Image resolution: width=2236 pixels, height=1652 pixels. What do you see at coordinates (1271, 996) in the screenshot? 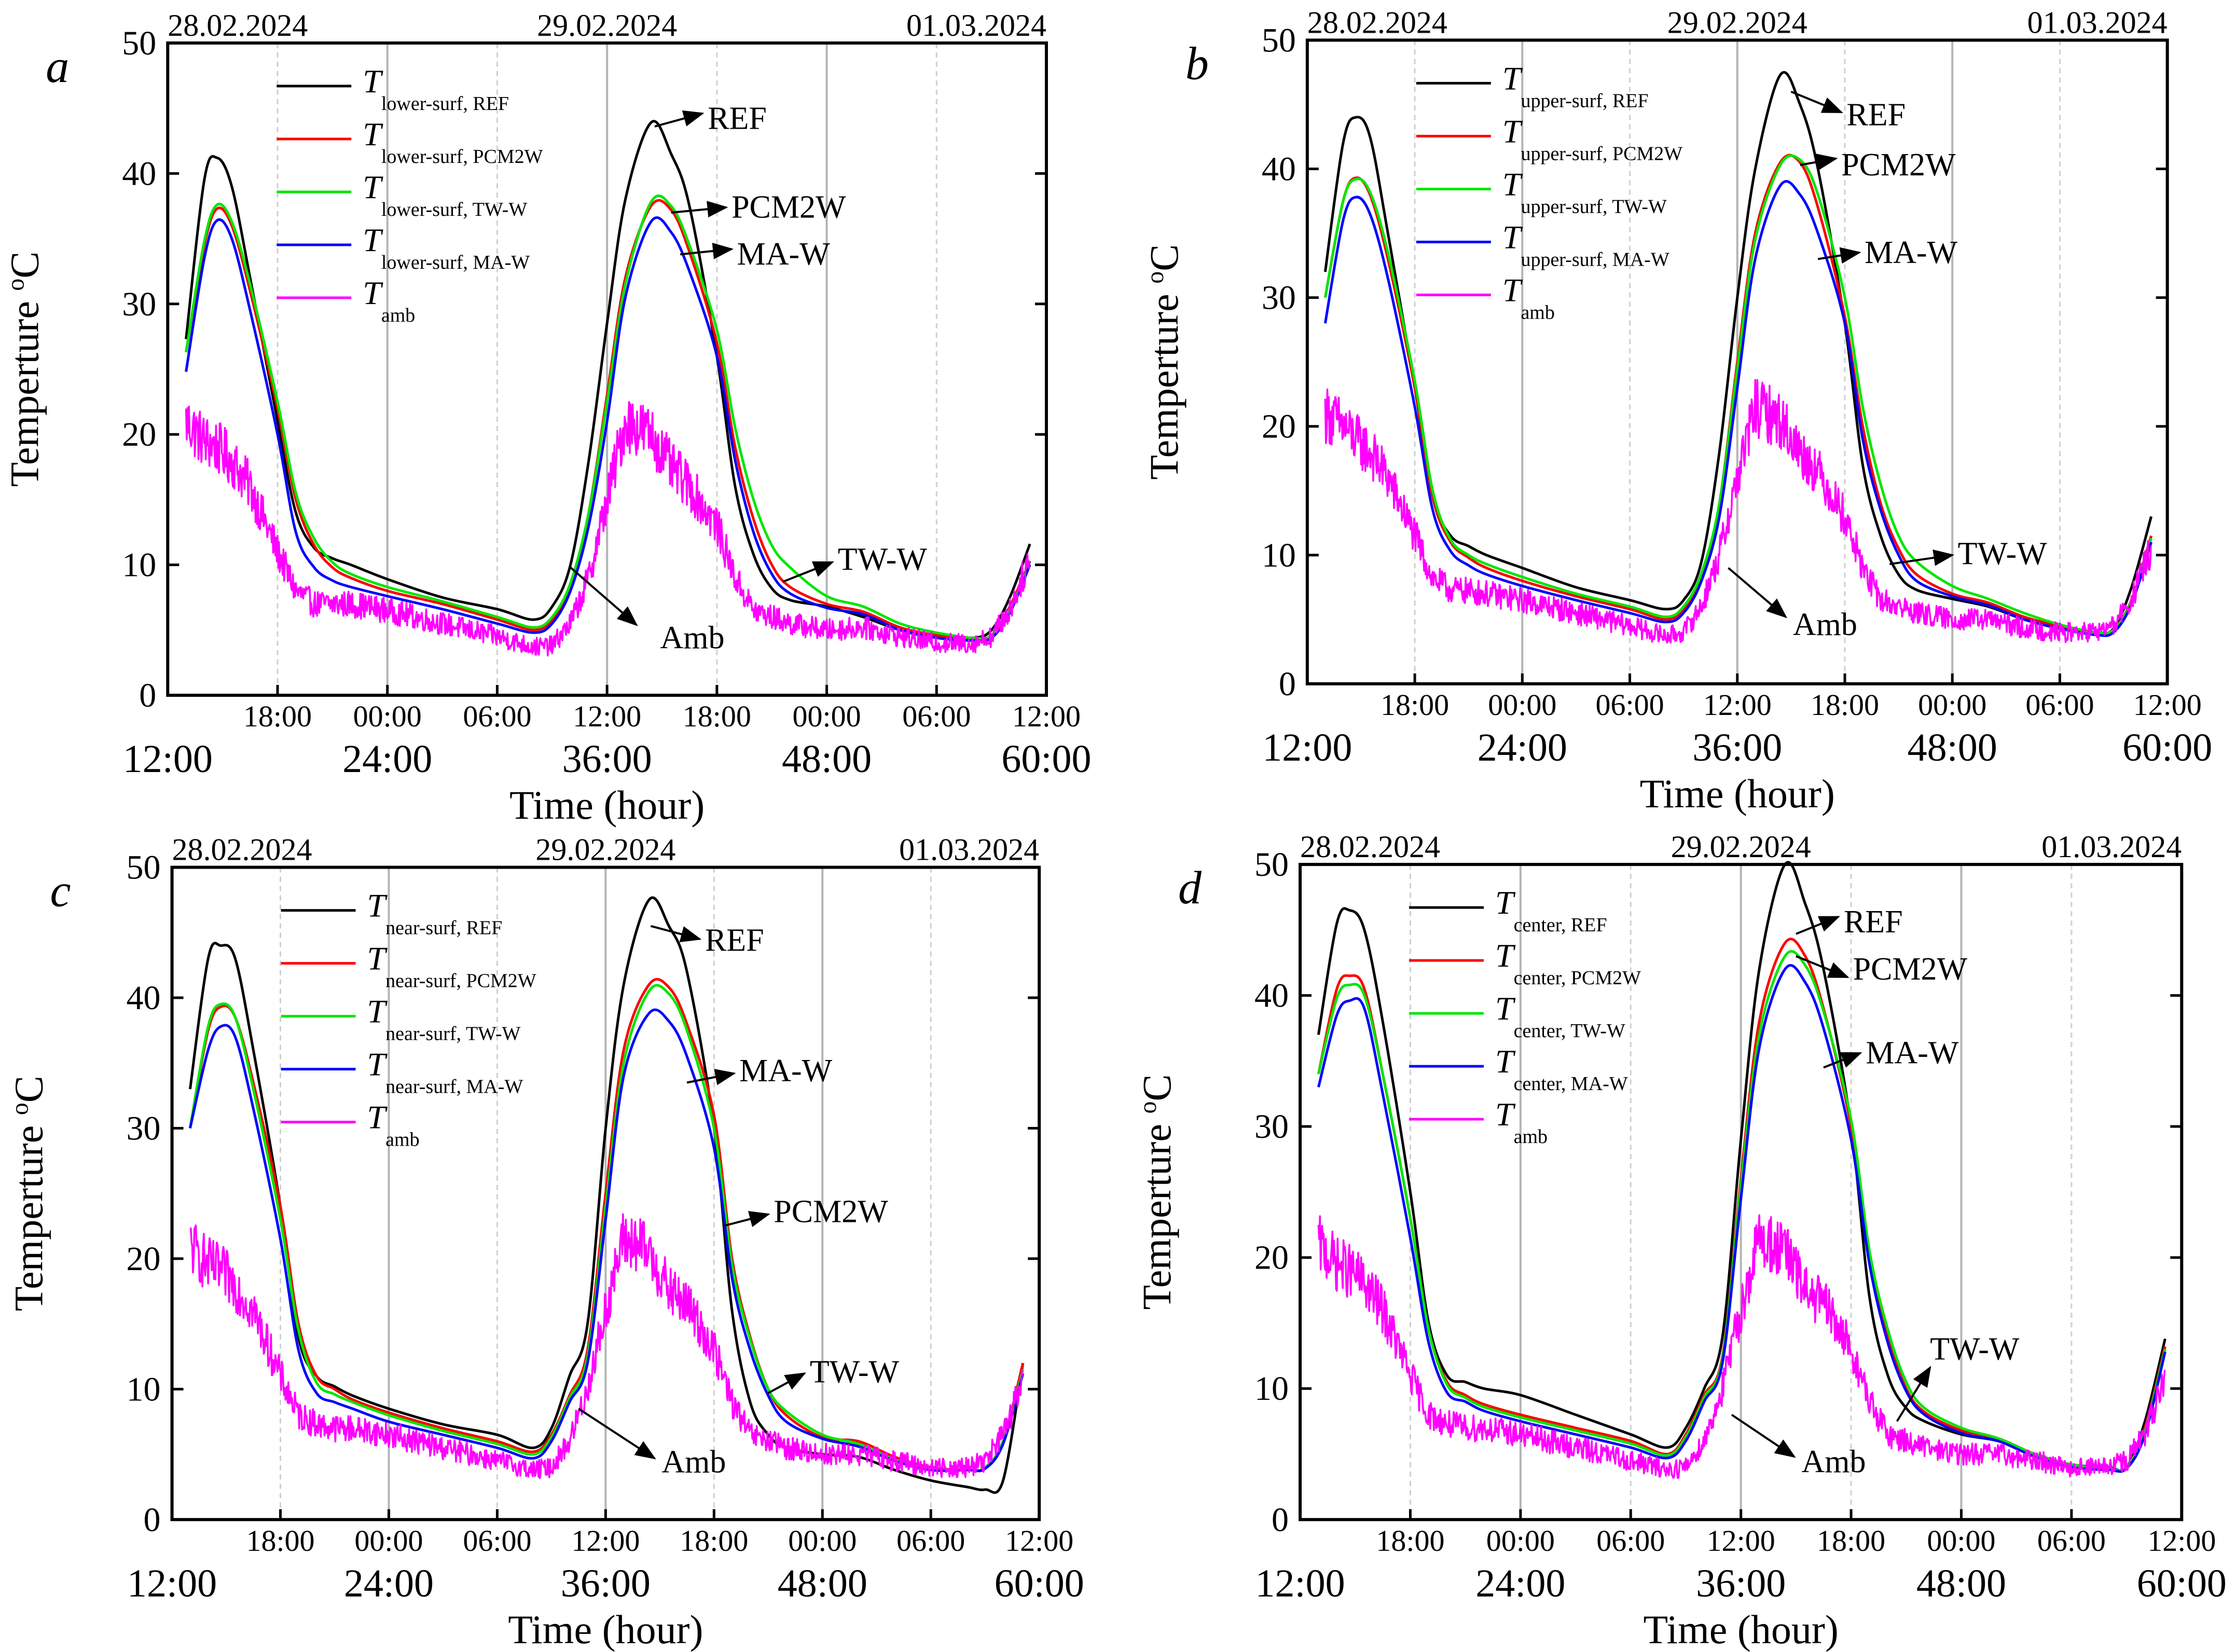
I see `y-tick-label: 40` at bounding box center [1271, 996].